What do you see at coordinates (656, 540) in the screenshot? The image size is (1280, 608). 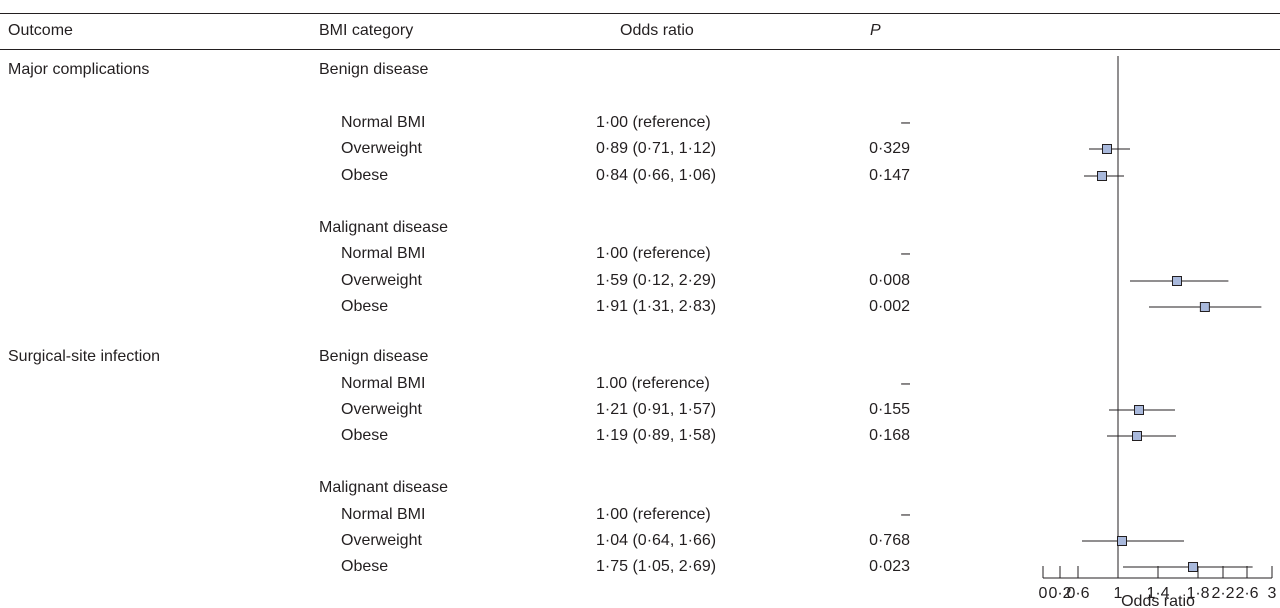 I see `odds-ratio-value: 1·04 (0·64, 1·66)` at bounding box center [656, 540].